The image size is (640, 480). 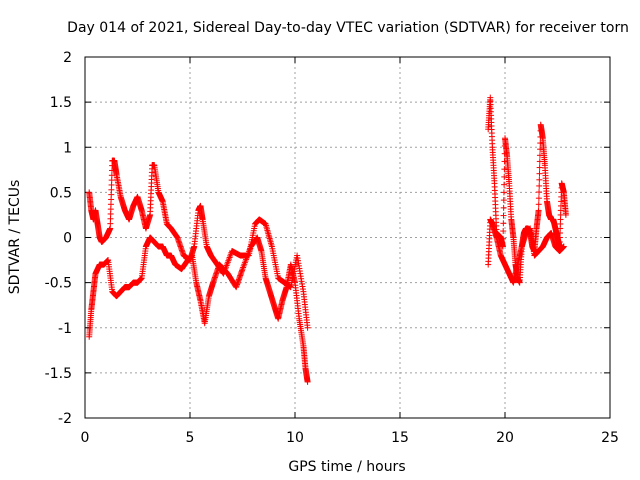 I want to click on y-tick-label: -1, so click(x=65, y=329).